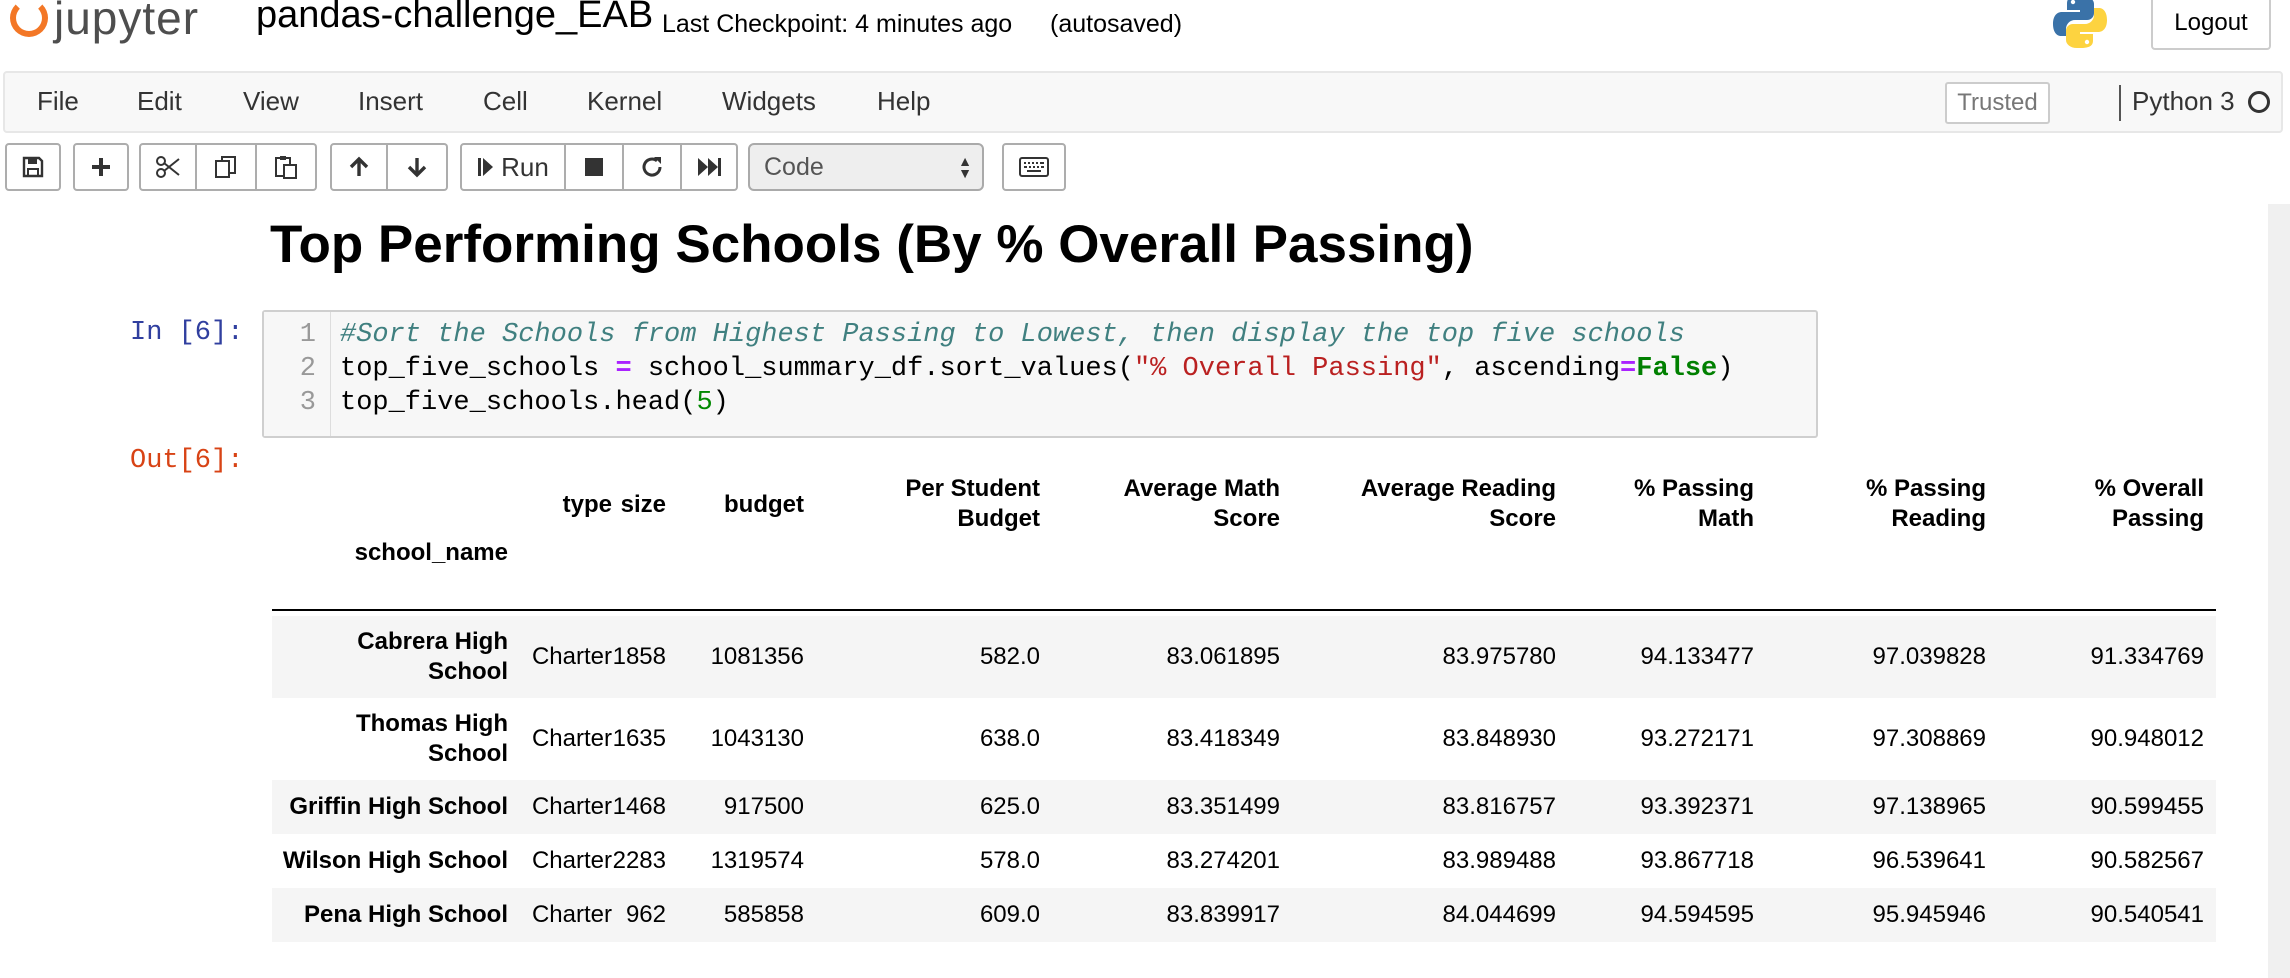  Describe the element at coordinates (837, 24) in the screenshot. I see `checkpoint-status: Last Checkpoint: 4 minutes ago` at that location.